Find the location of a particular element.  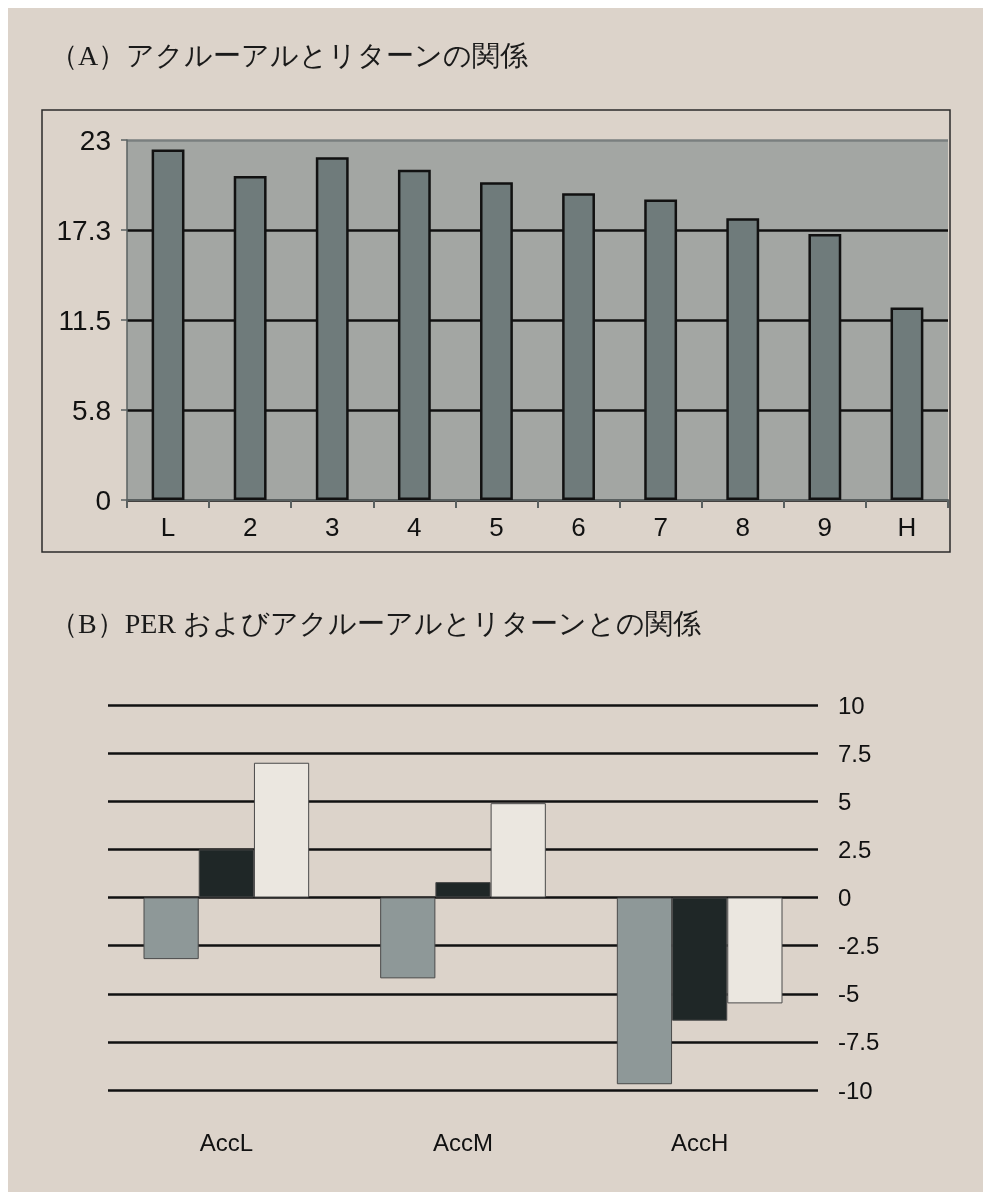

x-tick-label: AccH is located at coordinates (699, 1142).